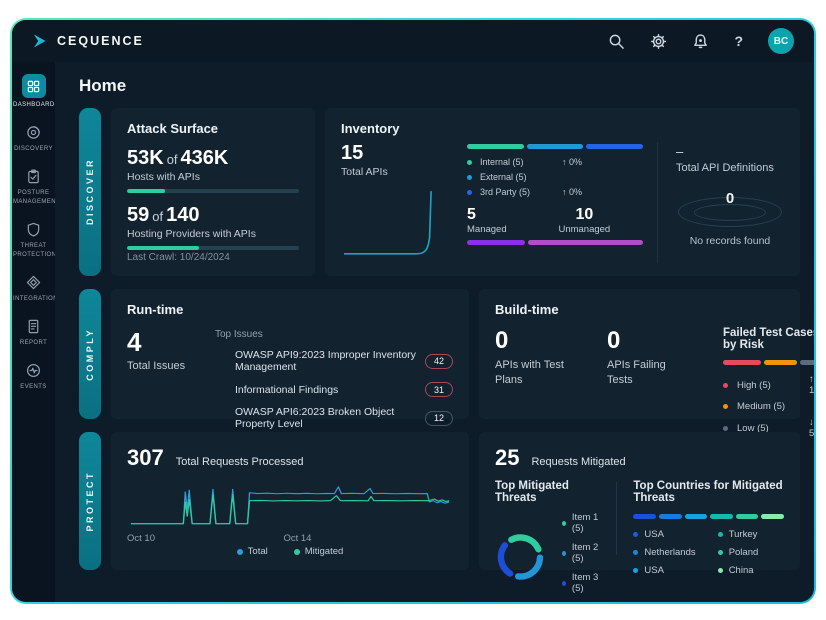  What do you see at coordinates (33, 332) in the screenshot?
I see `sidebar-item-report: REPORT` at bounding box center [33, 332].